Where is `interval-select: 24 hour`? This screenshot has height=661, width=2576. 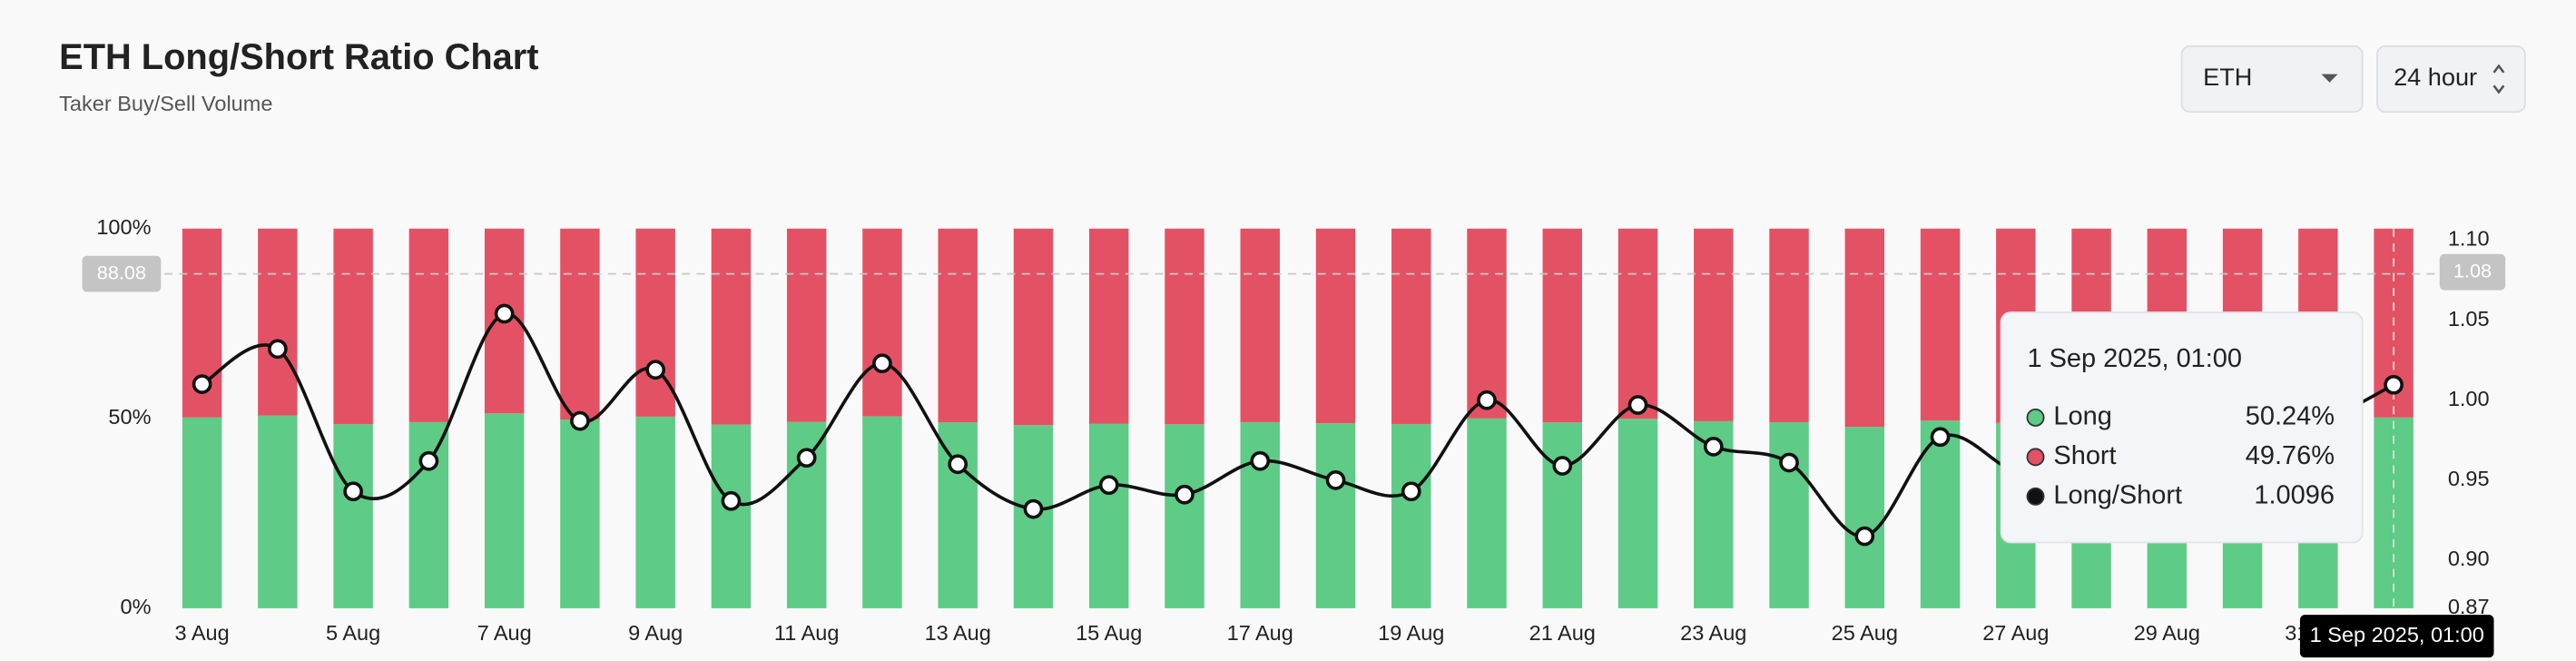 interval-select: 24 hour is located at coordinates (2451, 78).